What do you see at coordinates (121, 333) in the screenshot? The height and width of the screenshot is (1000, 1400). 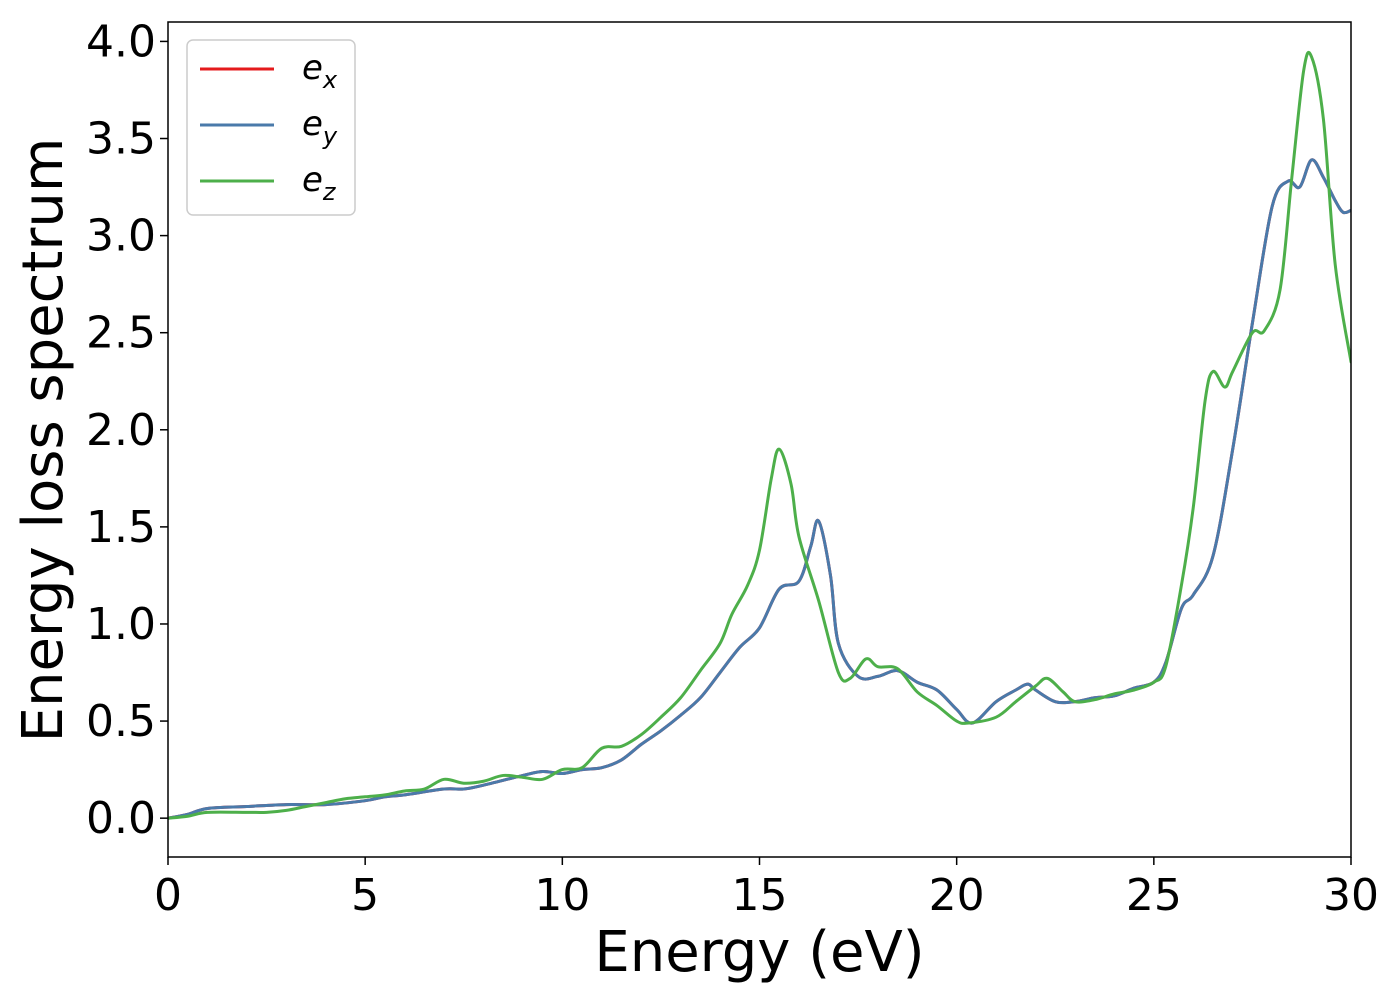 I see `y-tick-label: 2.5` at bounding box center [121, 333].